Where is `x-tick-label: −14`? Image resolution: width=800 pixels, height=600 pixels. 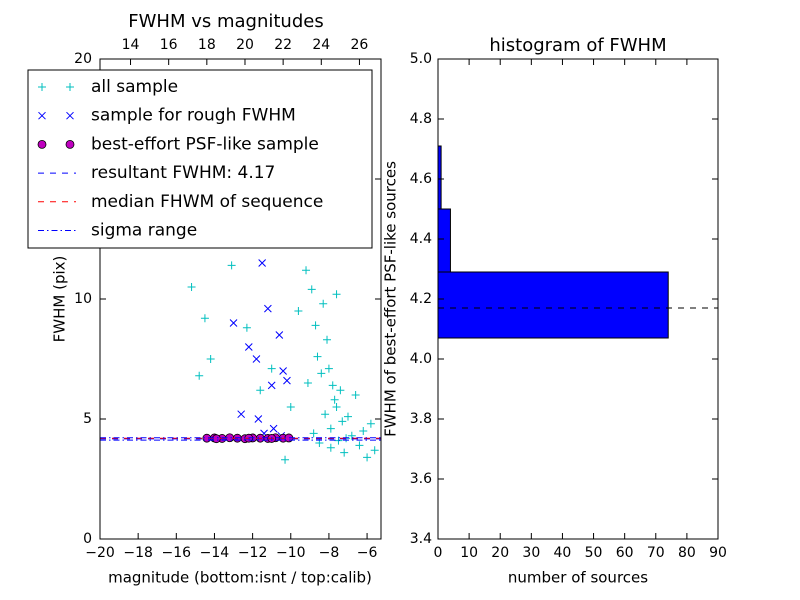 x-tick-label: −14 is located at coordinates (215, 553).